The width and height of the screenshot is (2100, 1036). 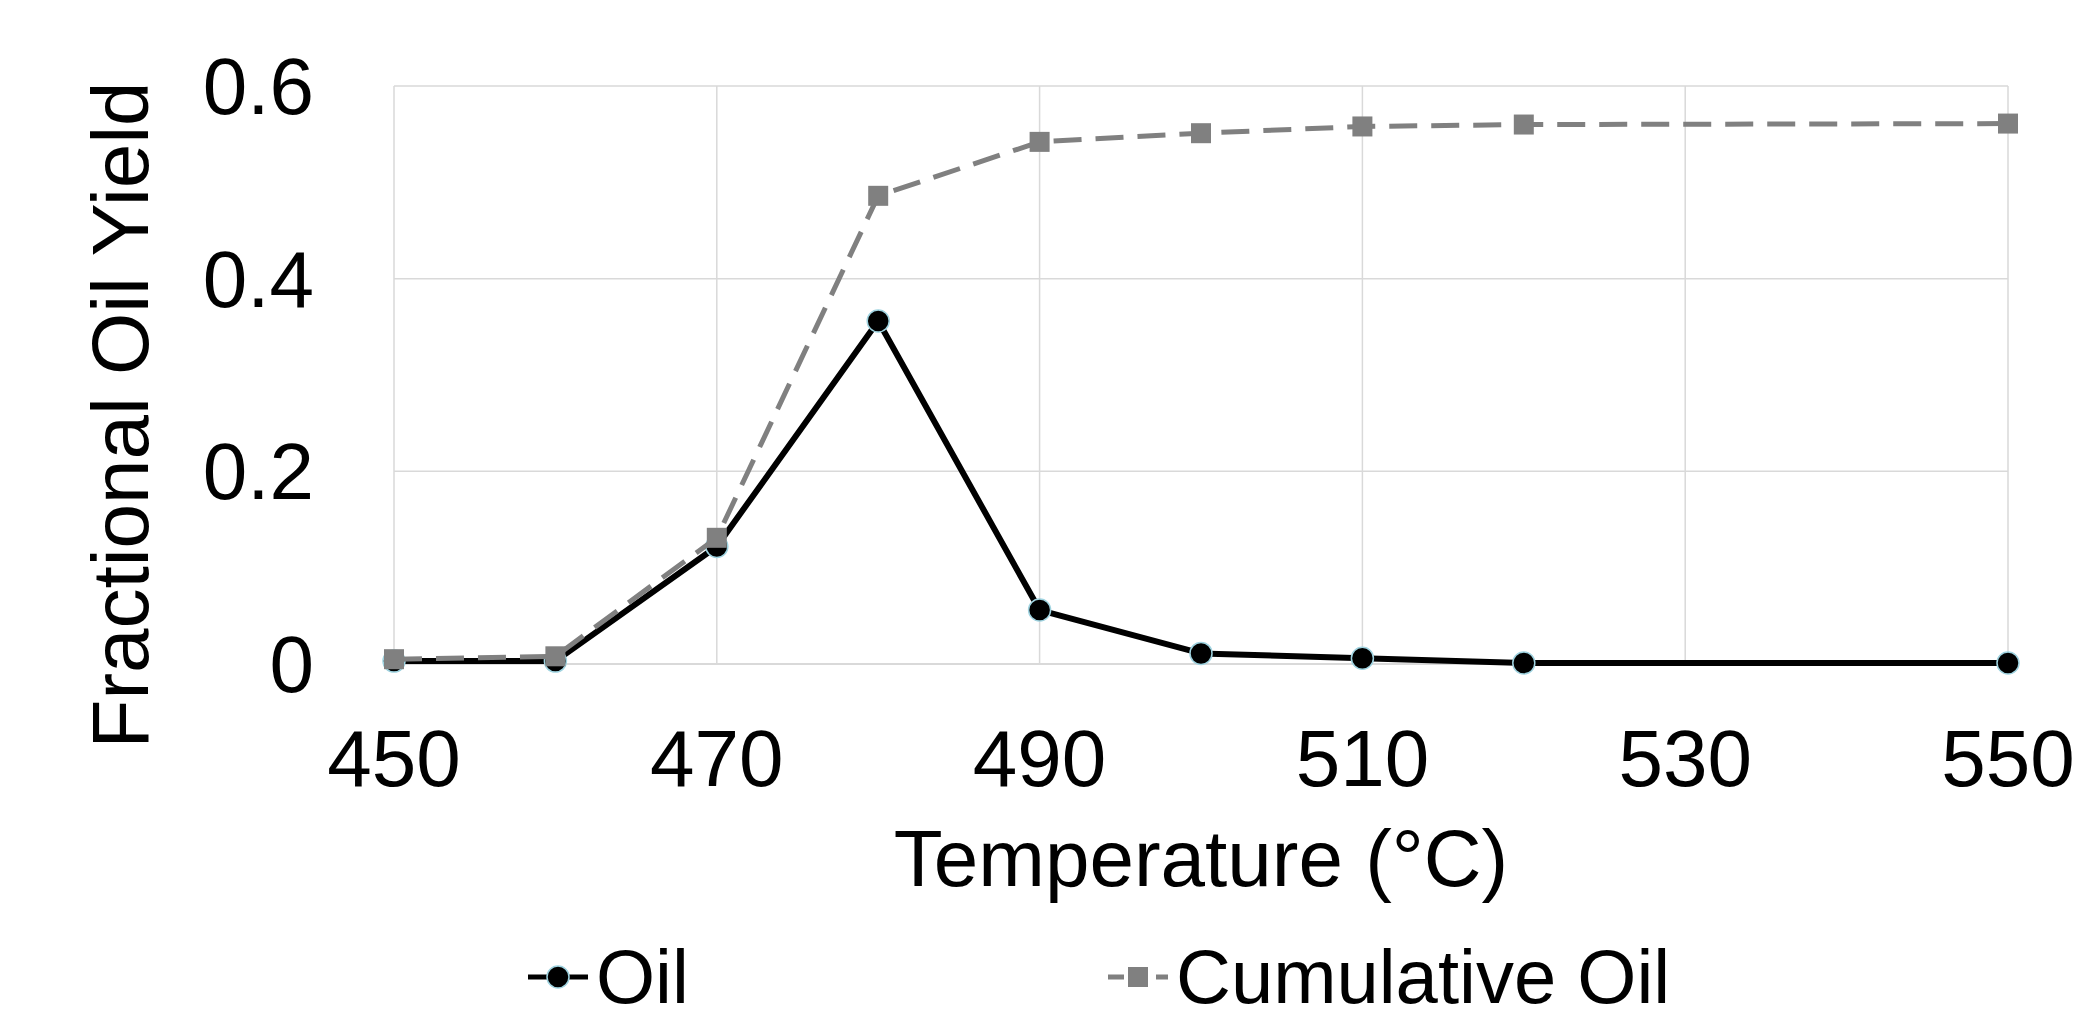 What do you see at coordinates (291, 664) in the screenshot?
I see `y-tick-label: 0` at bounding box center [291, 664].